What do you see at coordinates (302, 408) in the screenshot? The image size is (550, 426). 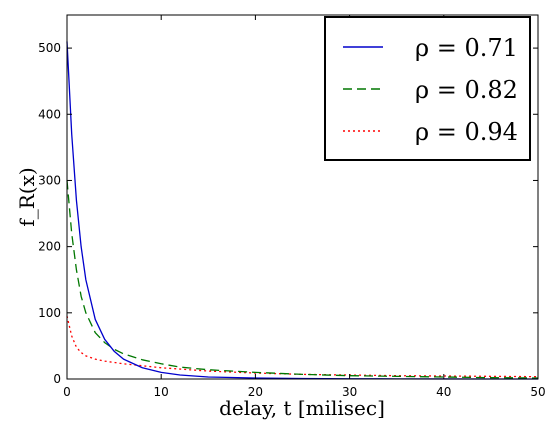 I see `x-axis-label: delay, t [milisec]` at bounding box center [302, 408].